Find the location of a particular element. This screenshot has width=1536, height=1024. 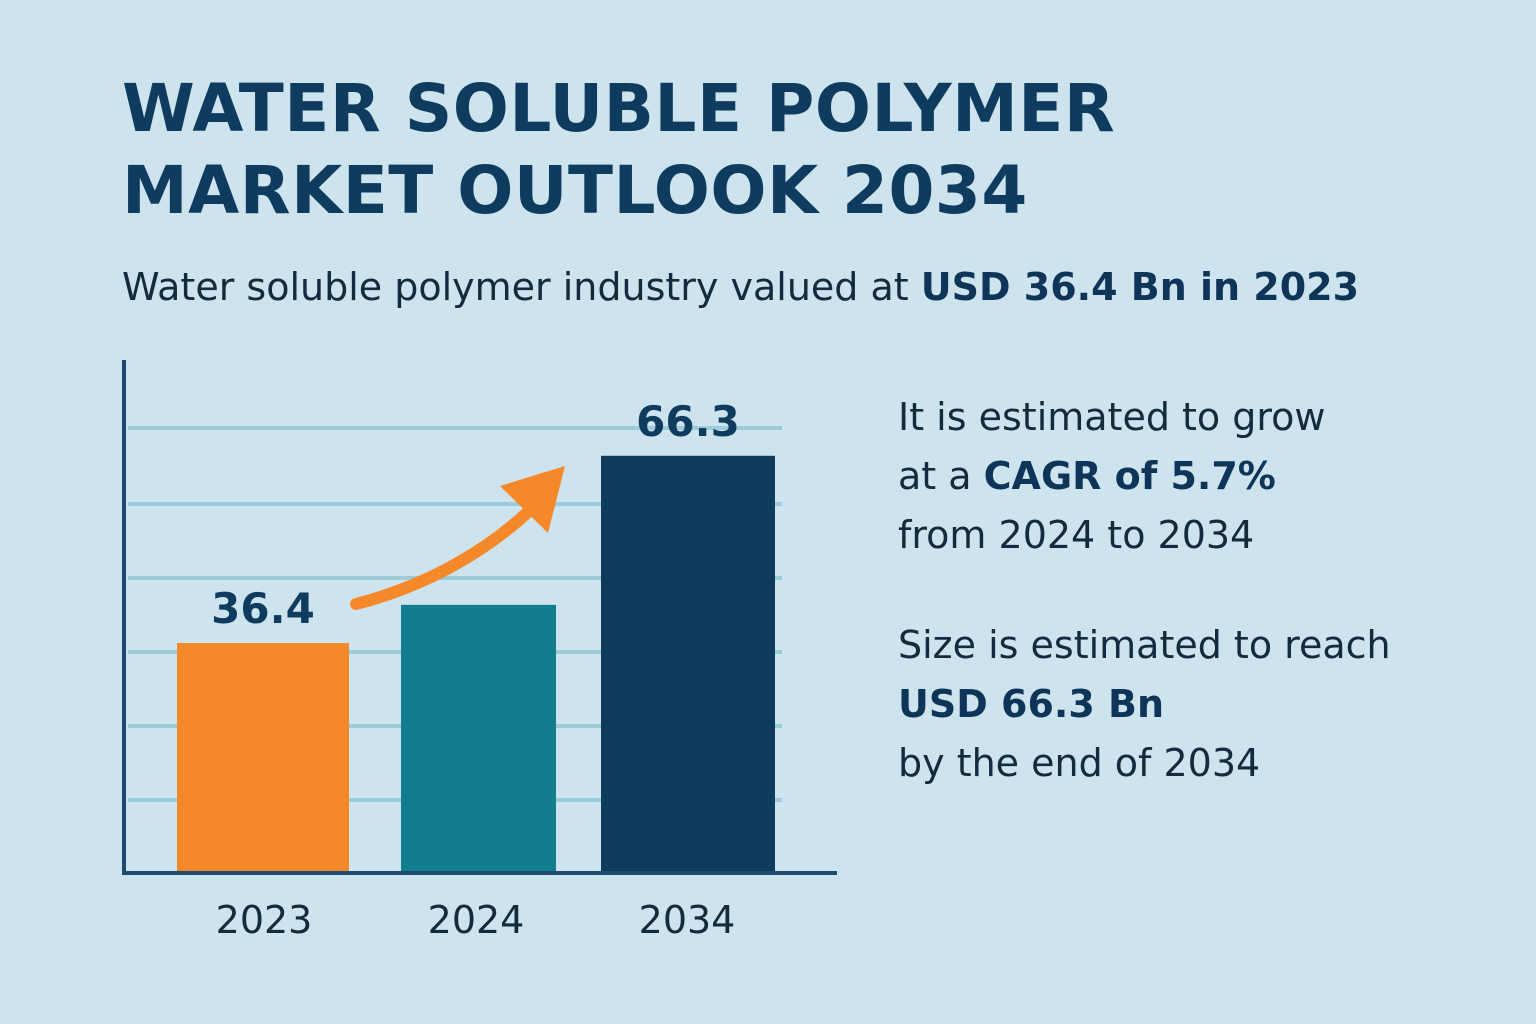

growth-line-2: at a CAGR of 5.7% is located at coordinates (1112, 476).